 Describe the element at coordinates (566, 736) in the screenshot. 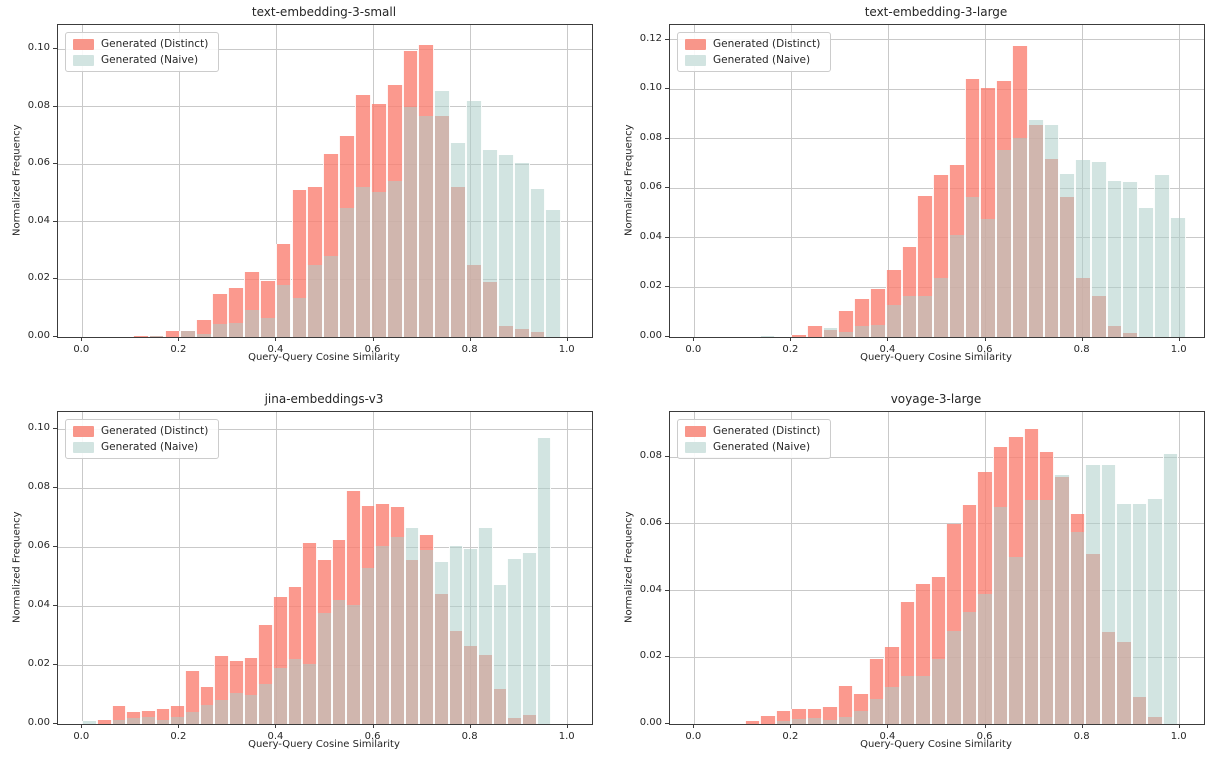

I see `x-tick-label: 1.0` at that location.